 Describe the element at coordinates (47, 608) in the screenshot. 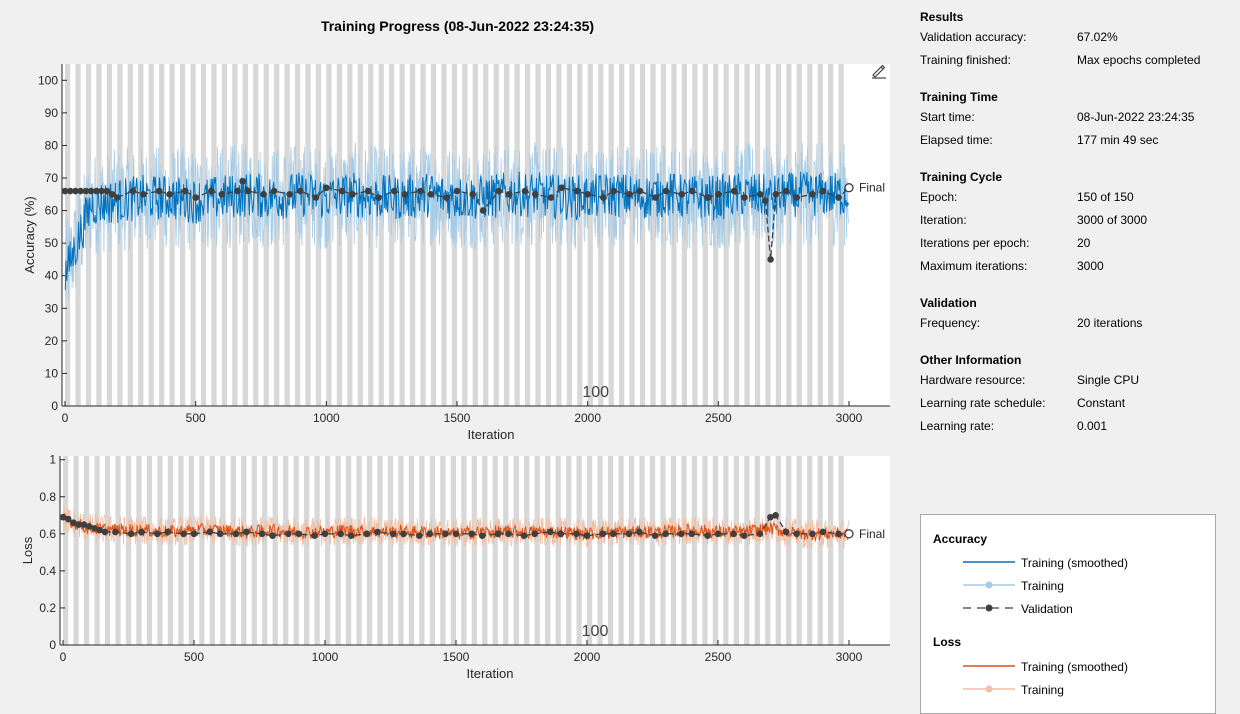

I see `y-tick-label: 0.2` at that location.